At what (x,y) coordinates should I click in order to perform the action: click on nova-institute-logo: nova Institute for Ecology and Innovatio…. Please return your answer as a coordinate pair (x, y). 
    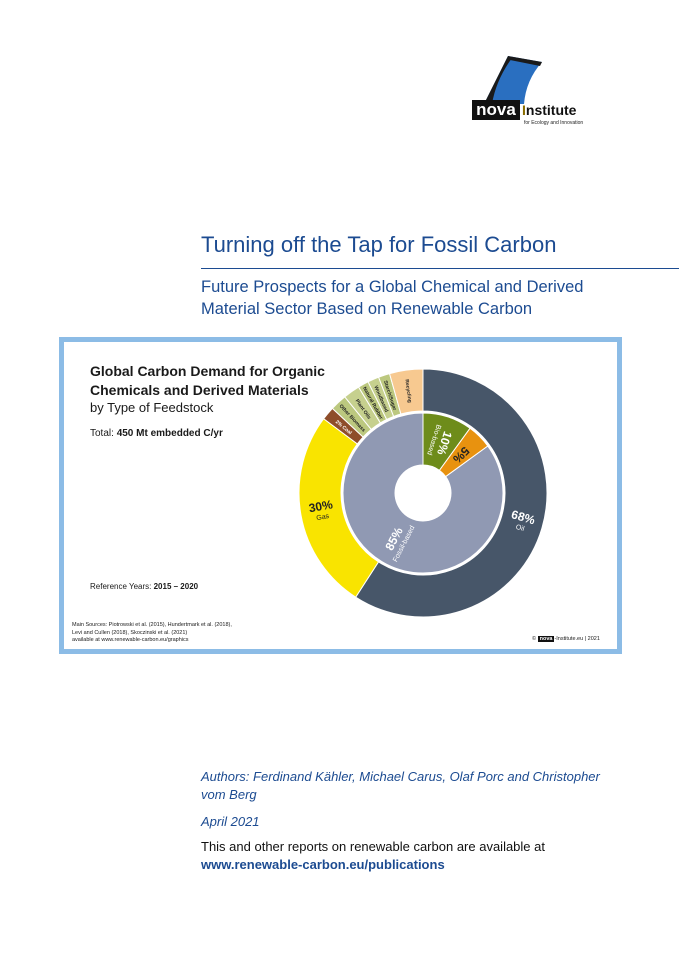
    Looking at the image, I should click on (546, 92).